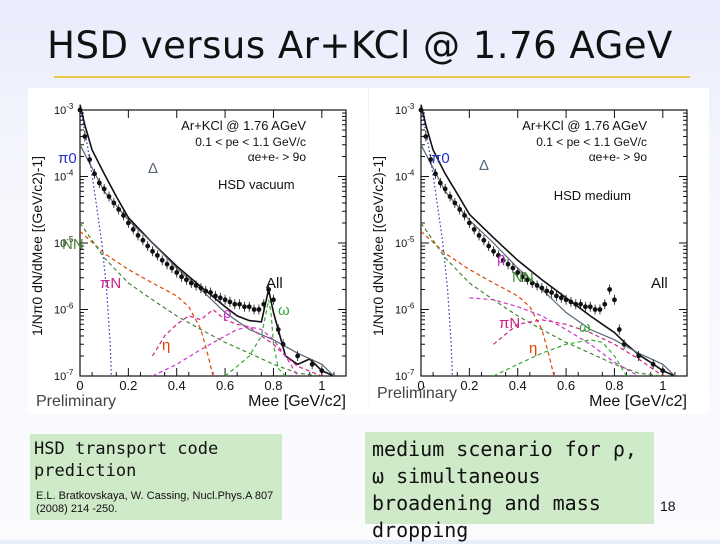 Image resolution: width=720 pixels, height=544 pixels. I want to click on series-label-All: All, so click(659, 283).